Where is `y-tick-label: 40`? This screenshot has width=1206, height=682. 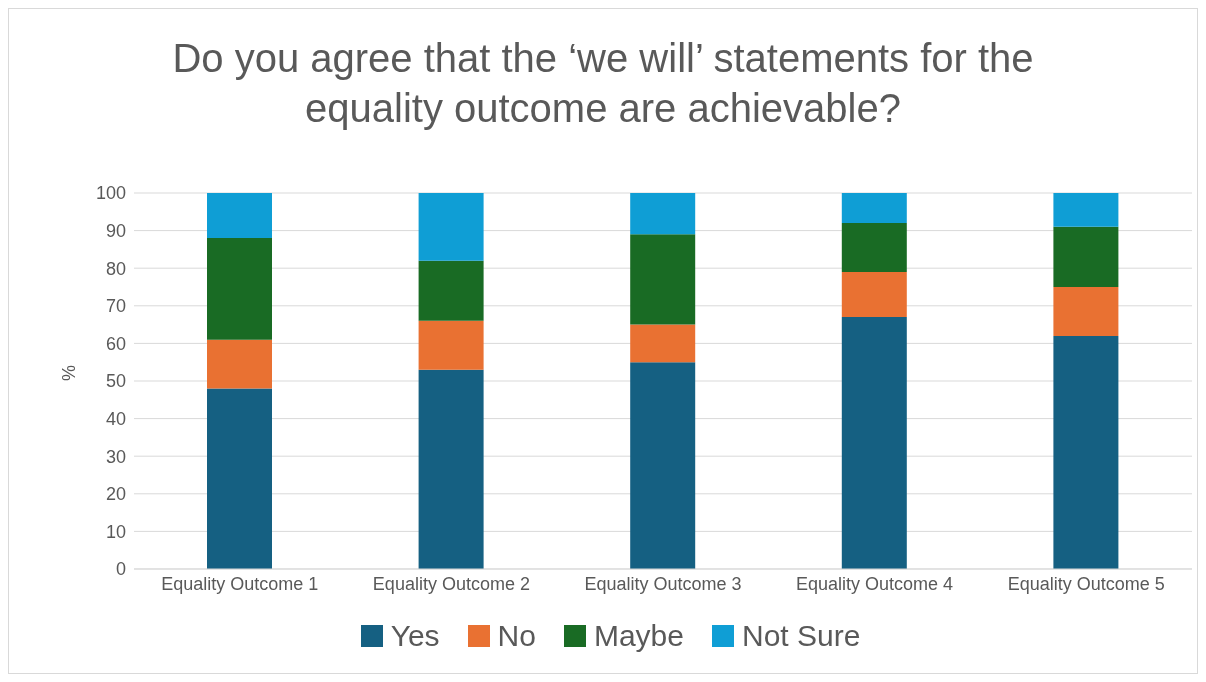 y-tick-label: 40 is located at coordinates (115, 418).